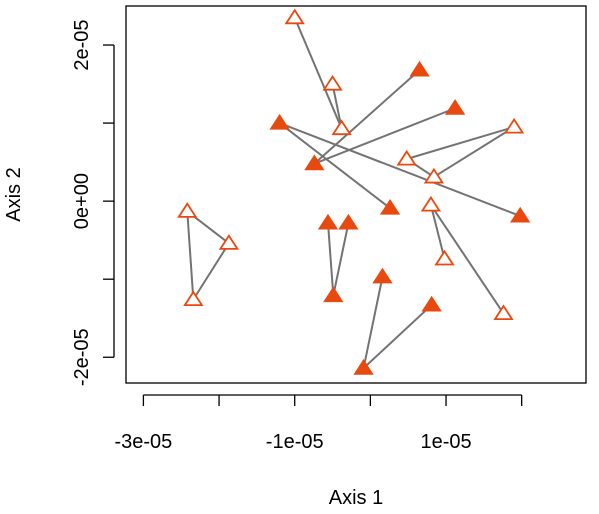 The height and width of the screenshot is (514, 599). What do you see at coordinates (82, 357) in the screenshot?
I see `y-tick-label: -2e-05` at bounding box center [82, 357].